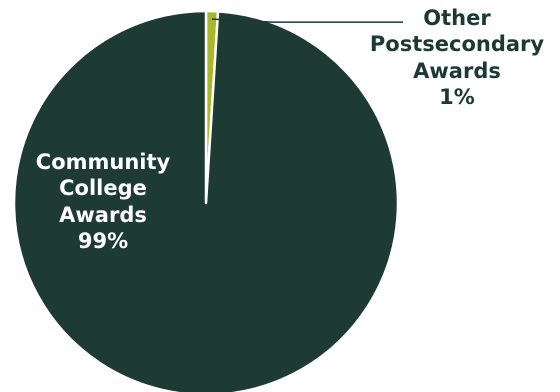  I want to click on slice-label-line: Other, so click(457, 18).